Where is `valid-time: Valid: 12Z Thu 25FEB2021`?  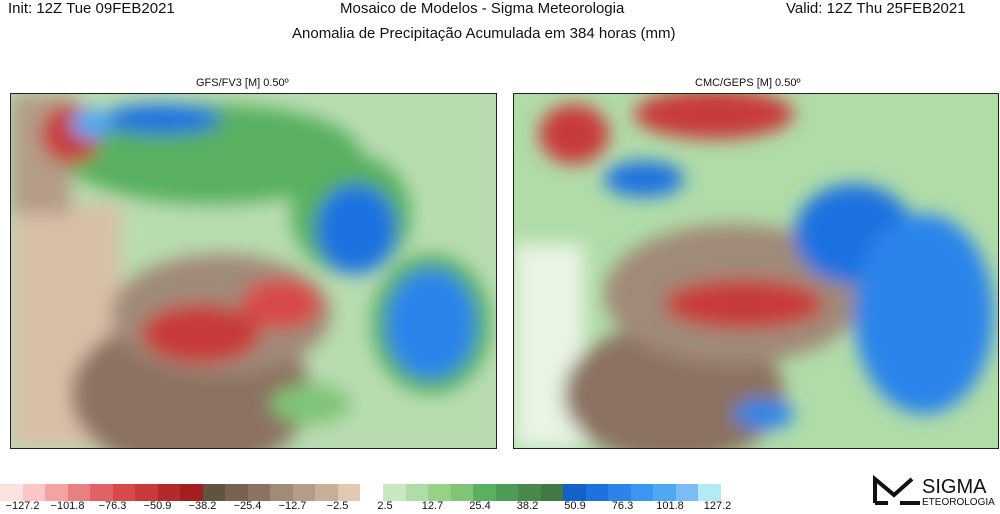
valid-time: Valid: 12Z Thu 25FEB2021 is located at coordinates (876, 8).